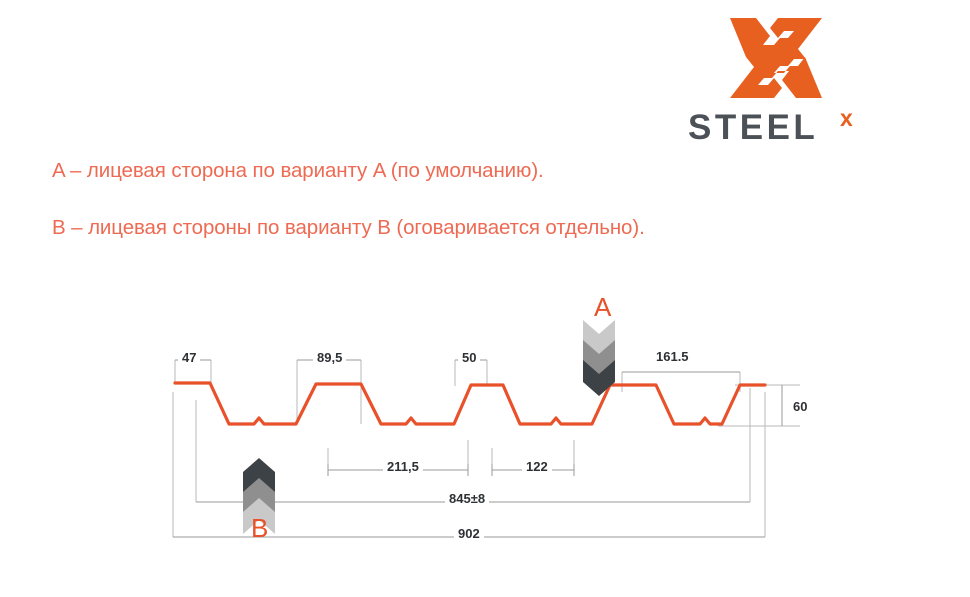 This screenshot has height=597, width=970. Describe the element at coordinates (800, 407) in the screenshot. I see `dimension-label-60: 60` at that location.